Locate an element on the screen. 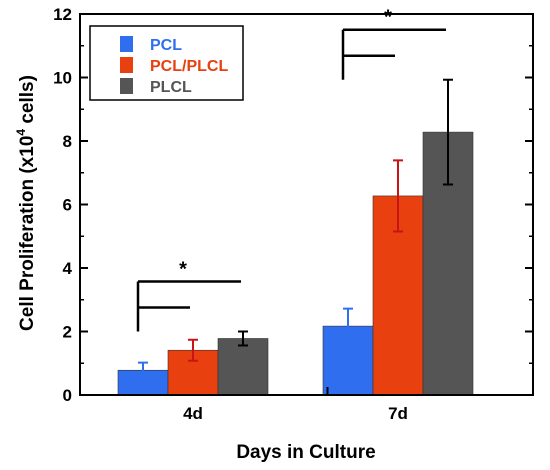 This screenshot has height=470, width=550. y-axis-title-suffix: cells) is located at coordinates (27, 102).